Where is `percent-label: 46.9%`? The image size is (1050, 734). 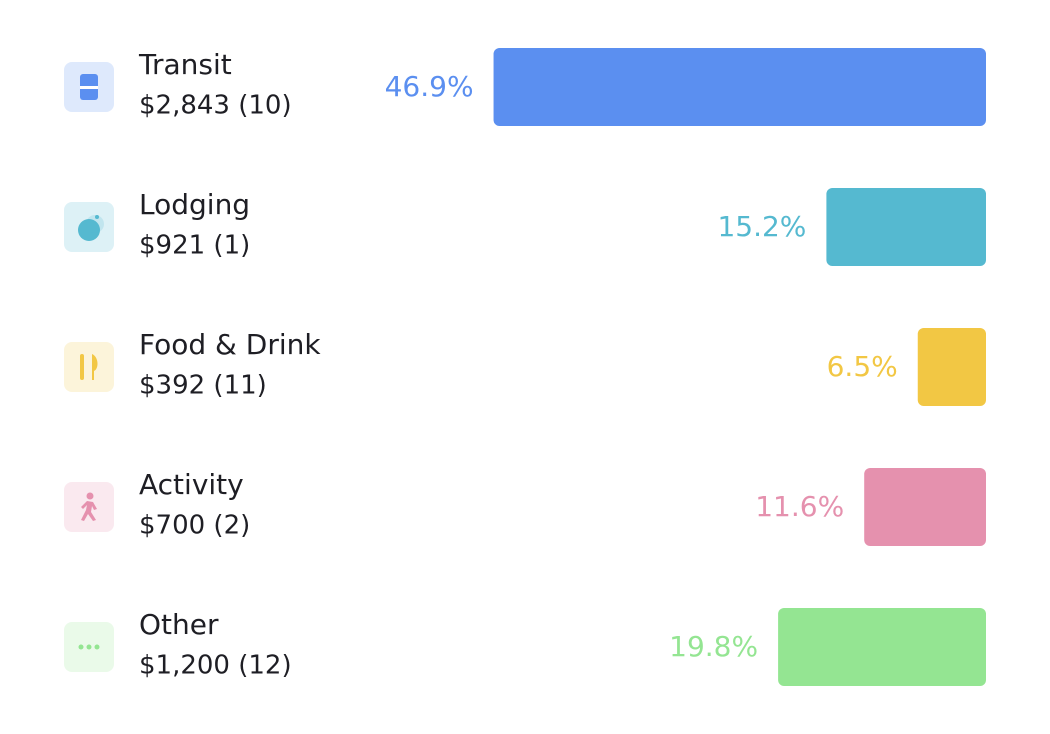
percent-label: 46.9% is located at coordinates (429, 86).